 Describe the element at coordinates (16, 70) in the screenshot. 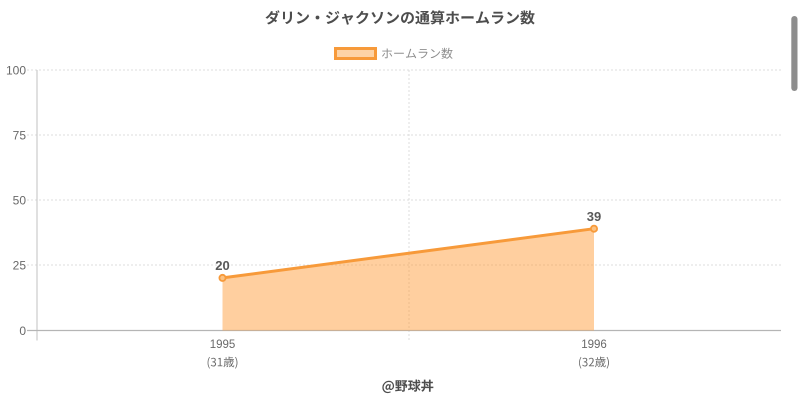

I see `svg-text: 100` at that location.